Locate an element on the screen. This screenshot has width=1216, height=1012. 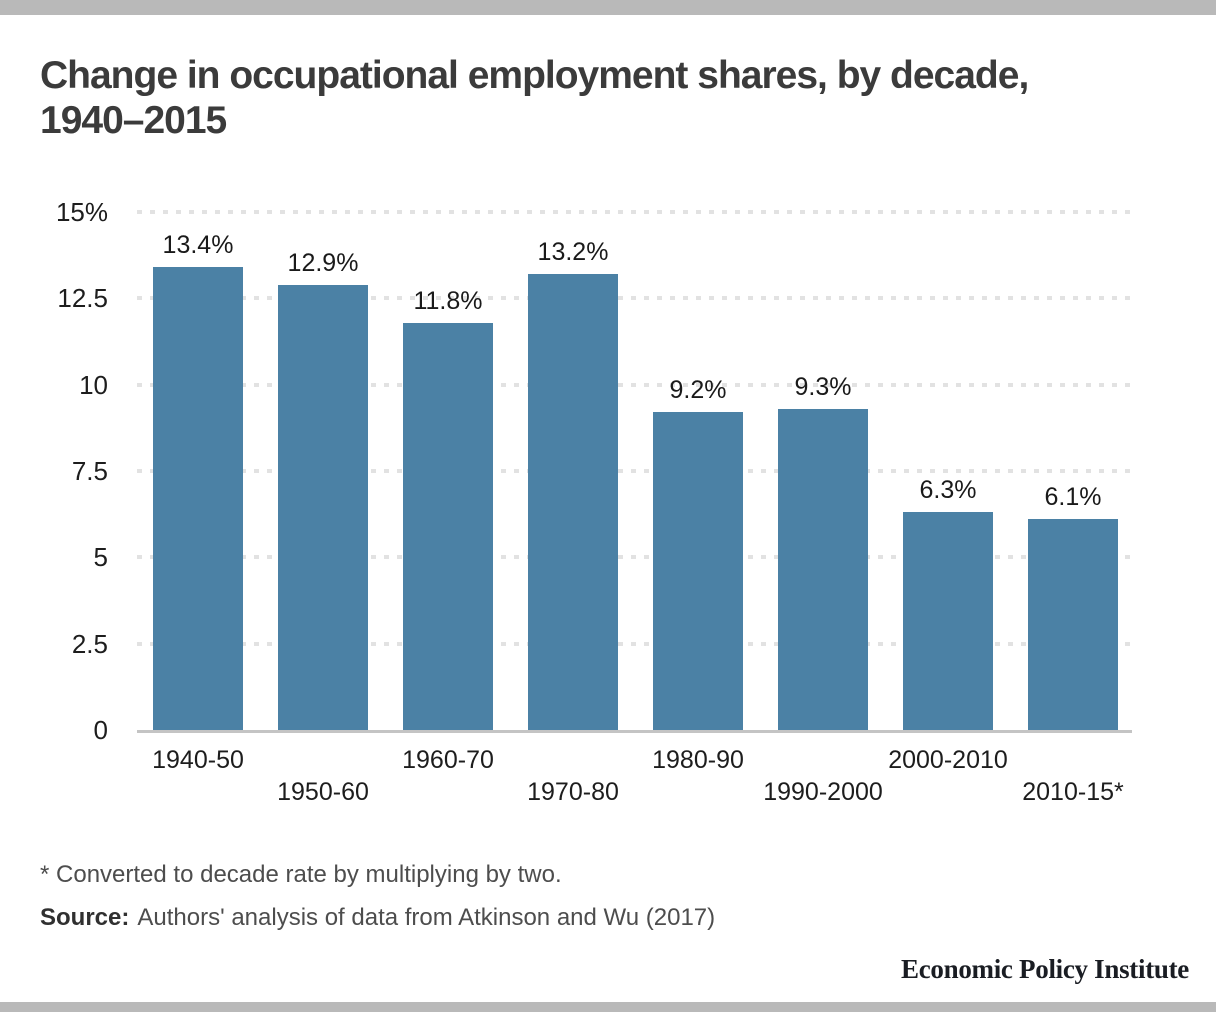
top-divider-bar is located at coordinates (608, 7).